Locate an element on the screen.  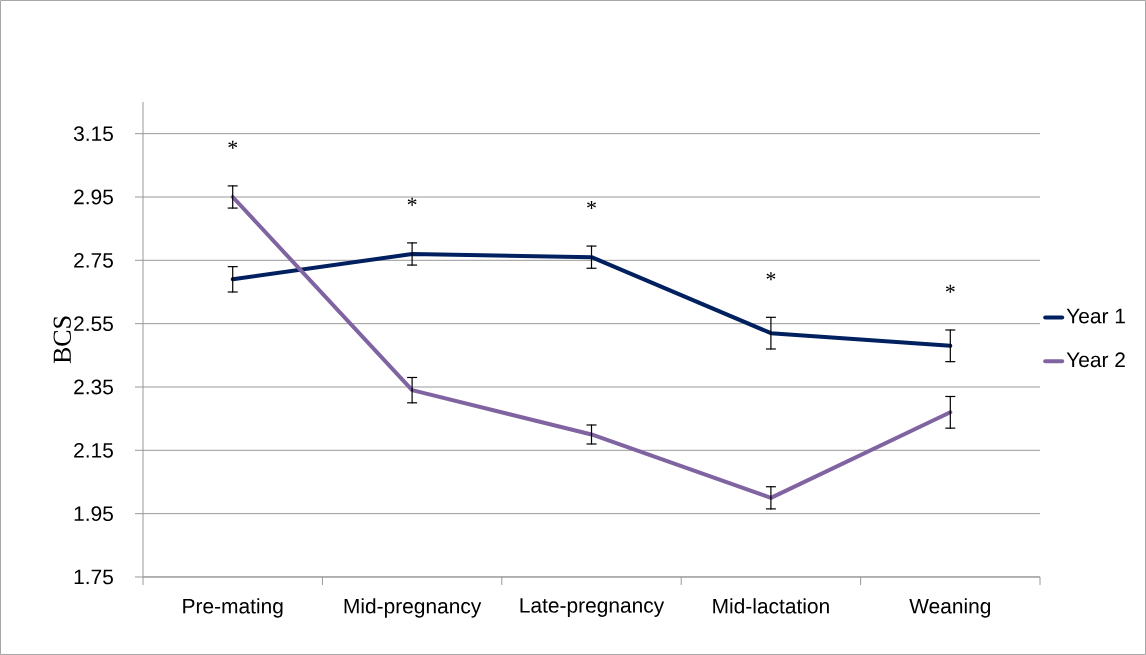
y-tick-label: 2.95 is located at coordinates (93, 197).